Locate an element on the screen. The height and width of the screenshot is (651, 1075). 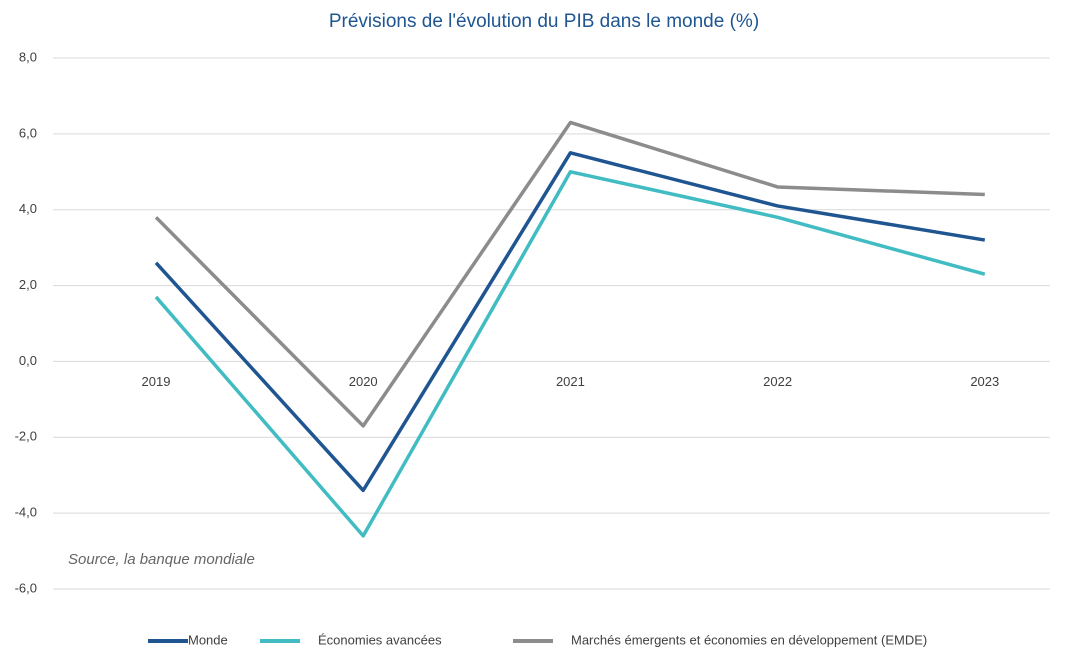
y-tick-label: 0,0 is located at coordinates (28, 360).